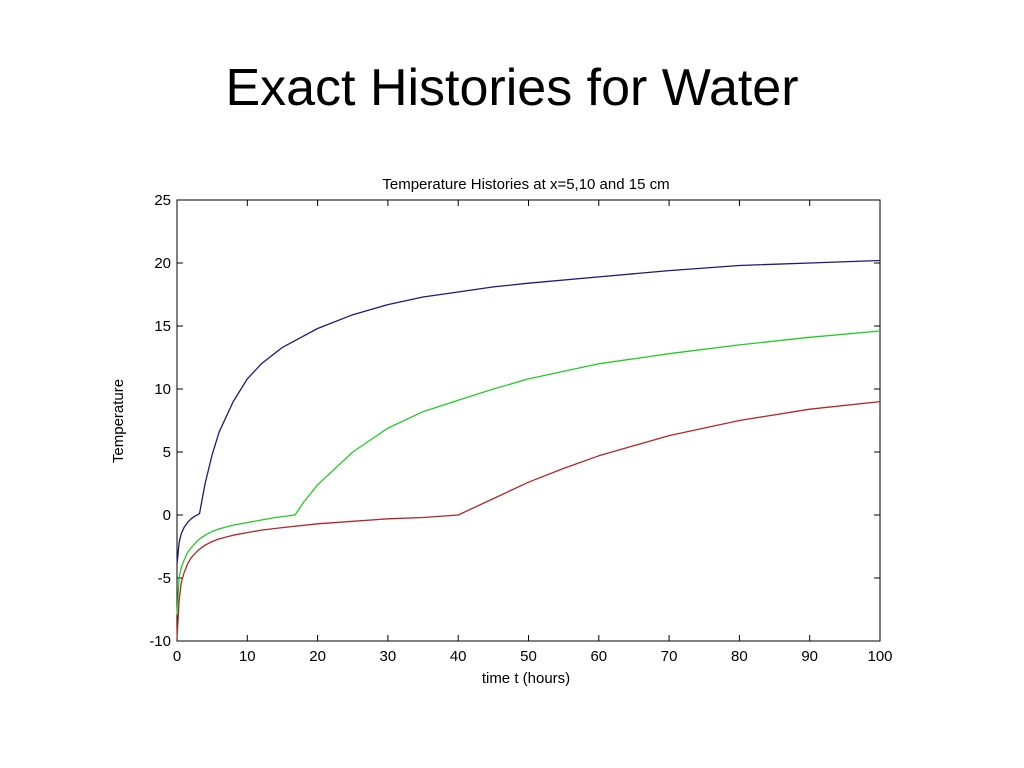 The image size is (1024, 768). What do you see at coordinates (458, 656) in the screenshot?
I see `x-tick-label: 40` at bounding box center [458, 656].